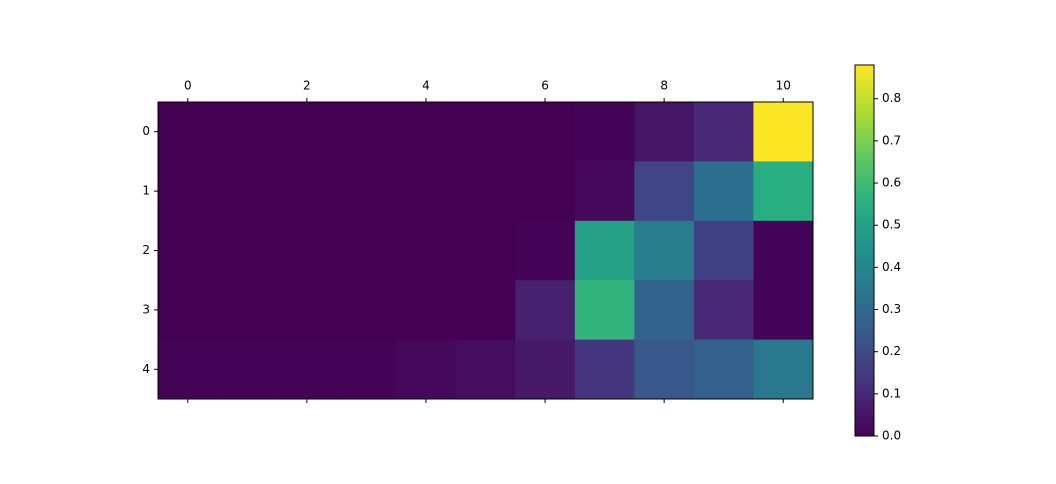  I want to click on colorbar-tick-label: 0.3, so click(891, 309).